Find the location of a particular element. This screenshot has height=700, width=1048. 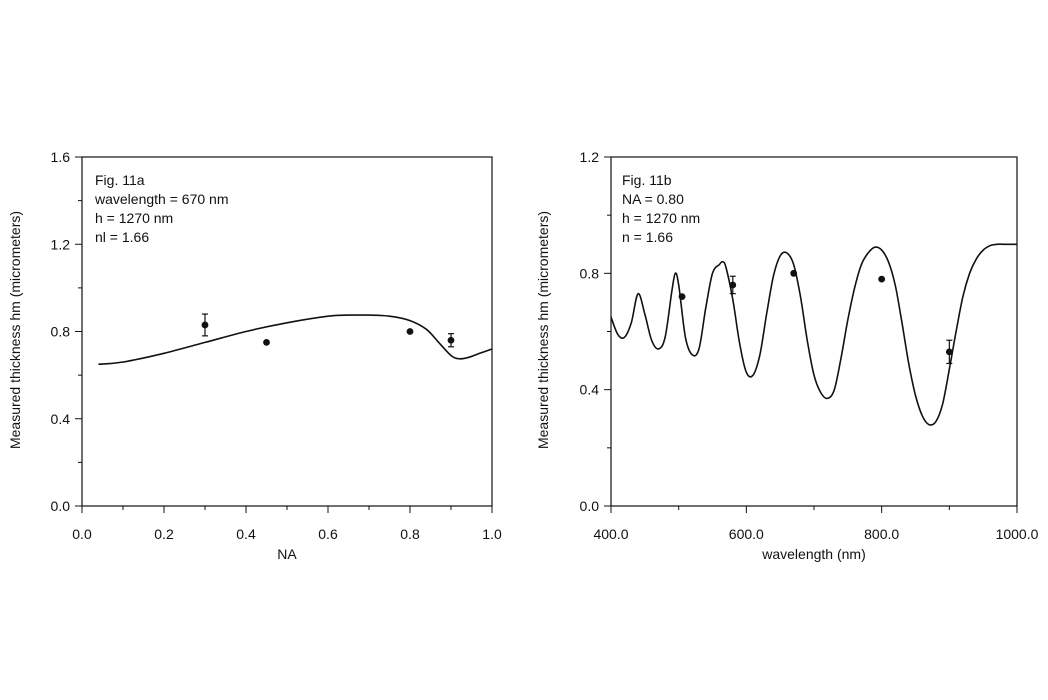

x-axis-label: NA is located at coordinates (287, 554).